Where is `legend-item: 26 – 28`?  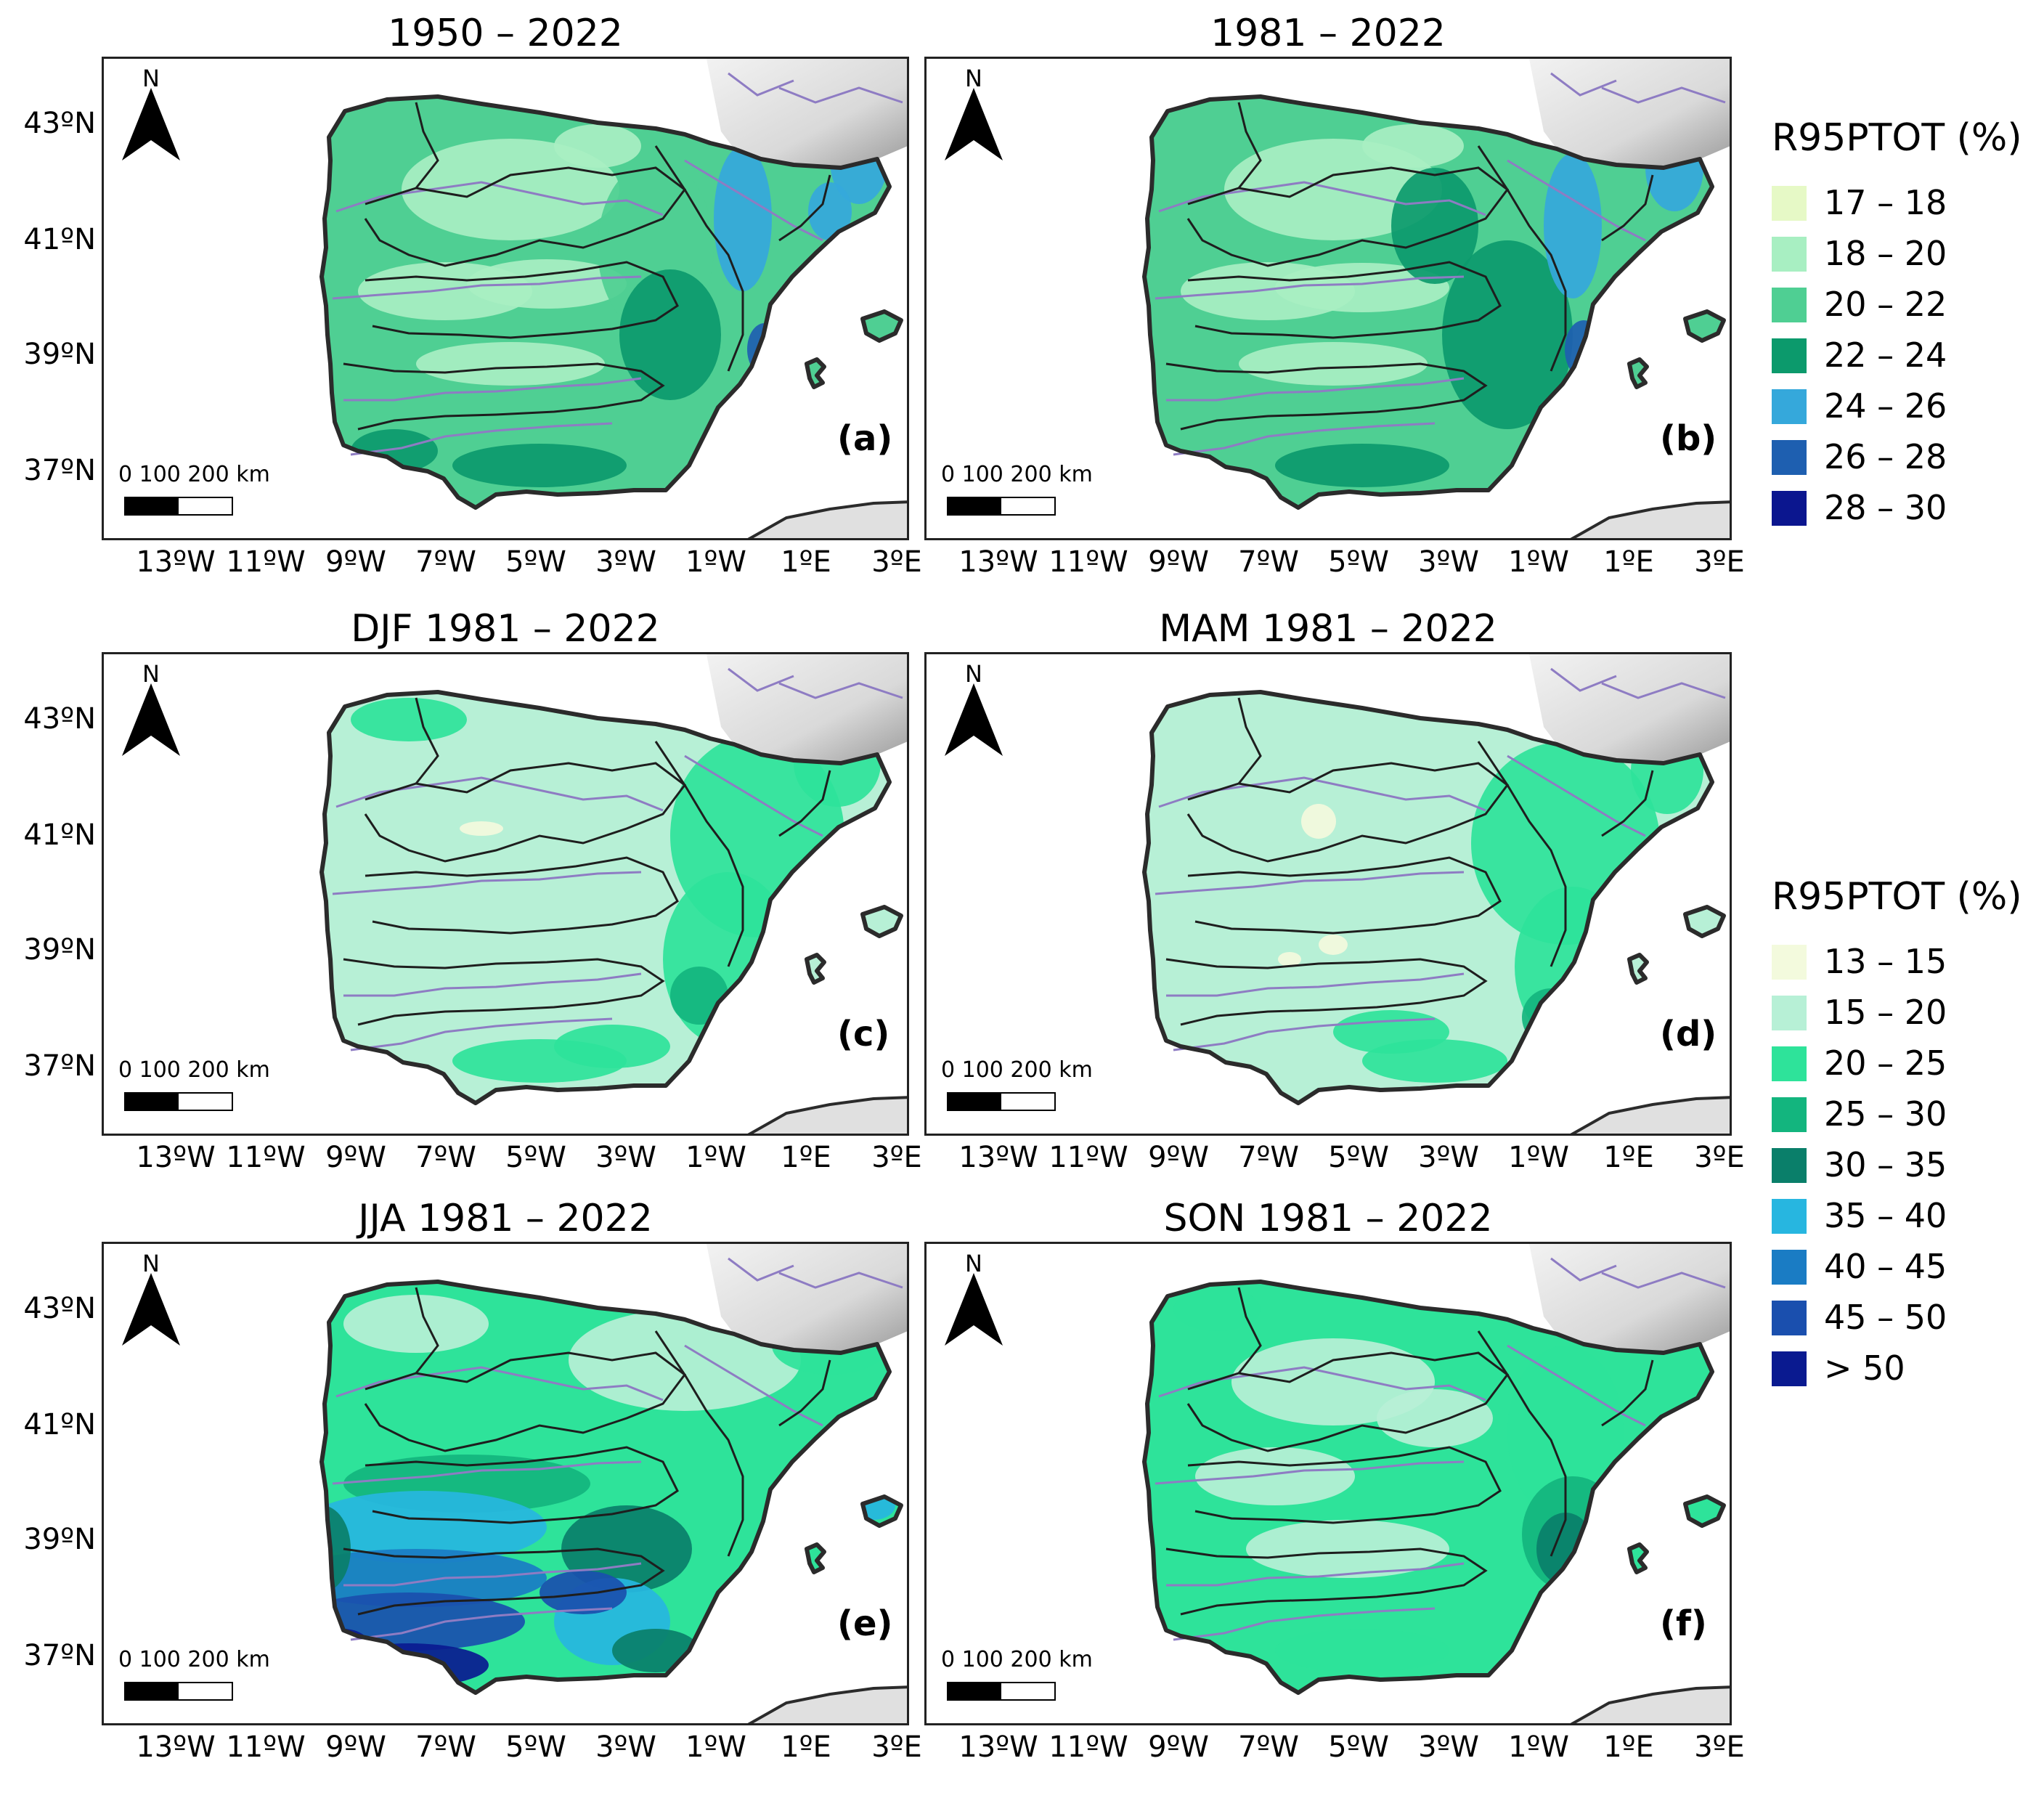
legend-item: 26 – 28 is located at coordinates (1897, 458).